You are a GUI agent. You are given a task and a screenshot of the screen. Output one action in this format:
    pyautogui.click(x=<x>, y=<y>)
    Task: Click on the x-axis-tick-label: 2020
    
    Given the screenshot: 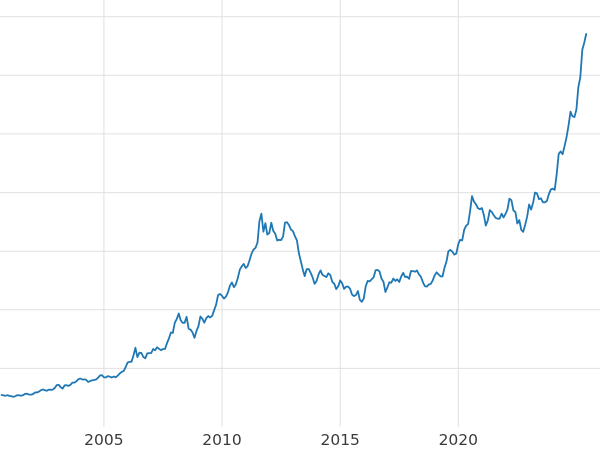 What is the action you would take?
    pyautogui.click(x=458, y=440)
    